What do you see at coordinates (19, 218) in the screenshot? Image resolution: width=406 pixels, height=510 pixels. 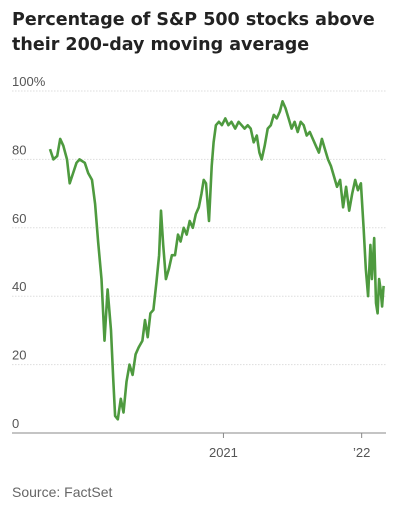 I see `y-tick-label: 60` at bounding box center [19, 218].